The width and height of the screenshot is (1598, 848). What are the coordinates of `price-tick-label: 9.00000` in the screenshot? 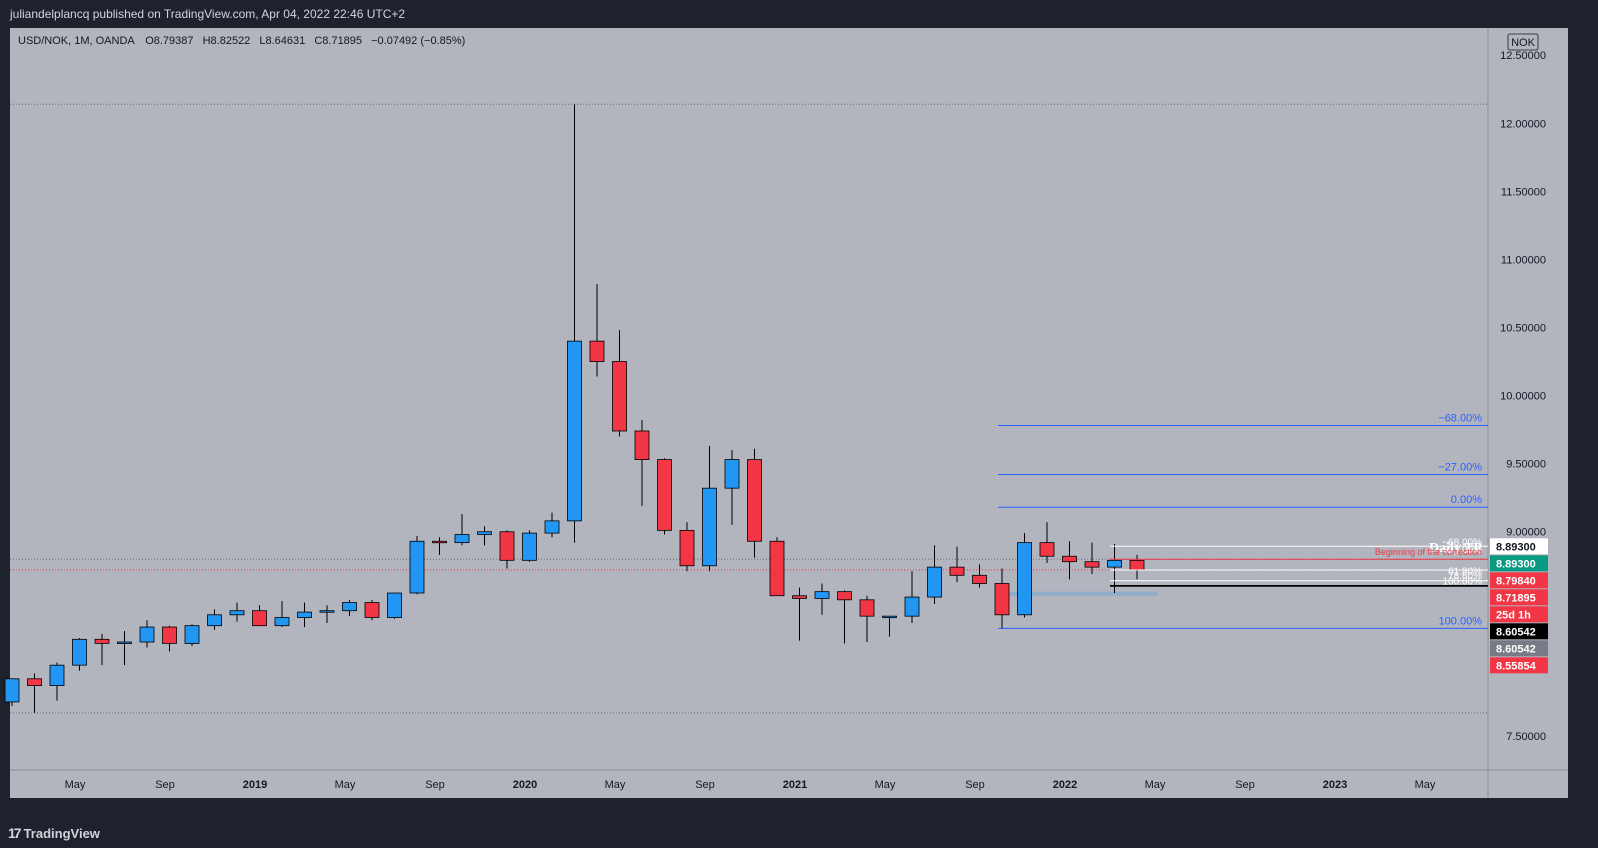 It's located at (1526, 533).